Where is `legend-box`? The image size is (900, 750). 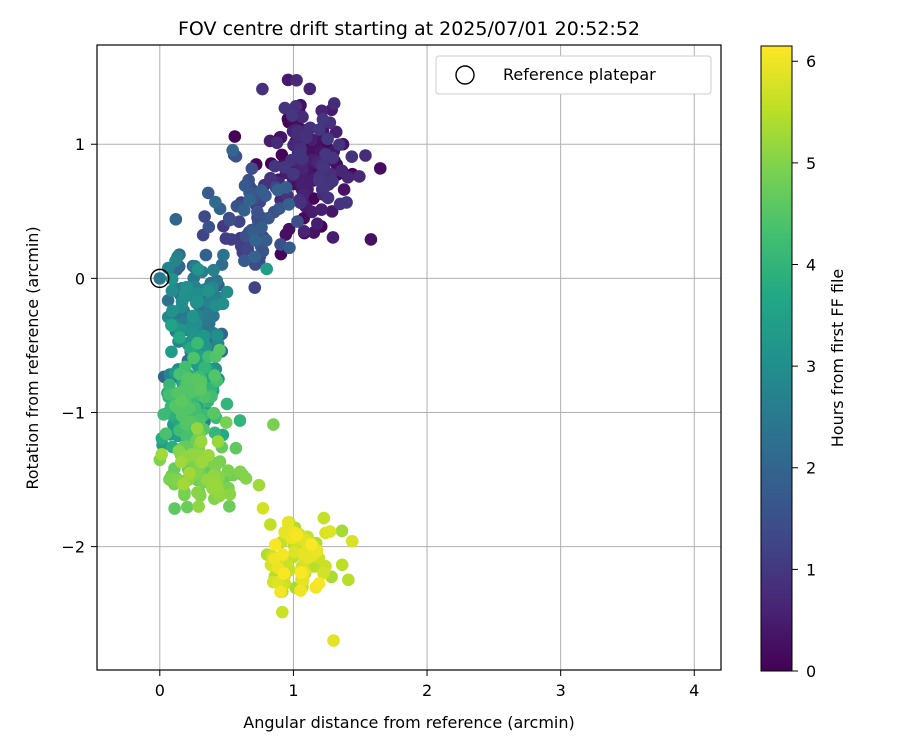
legend-box is located at coordinates (573, 75).